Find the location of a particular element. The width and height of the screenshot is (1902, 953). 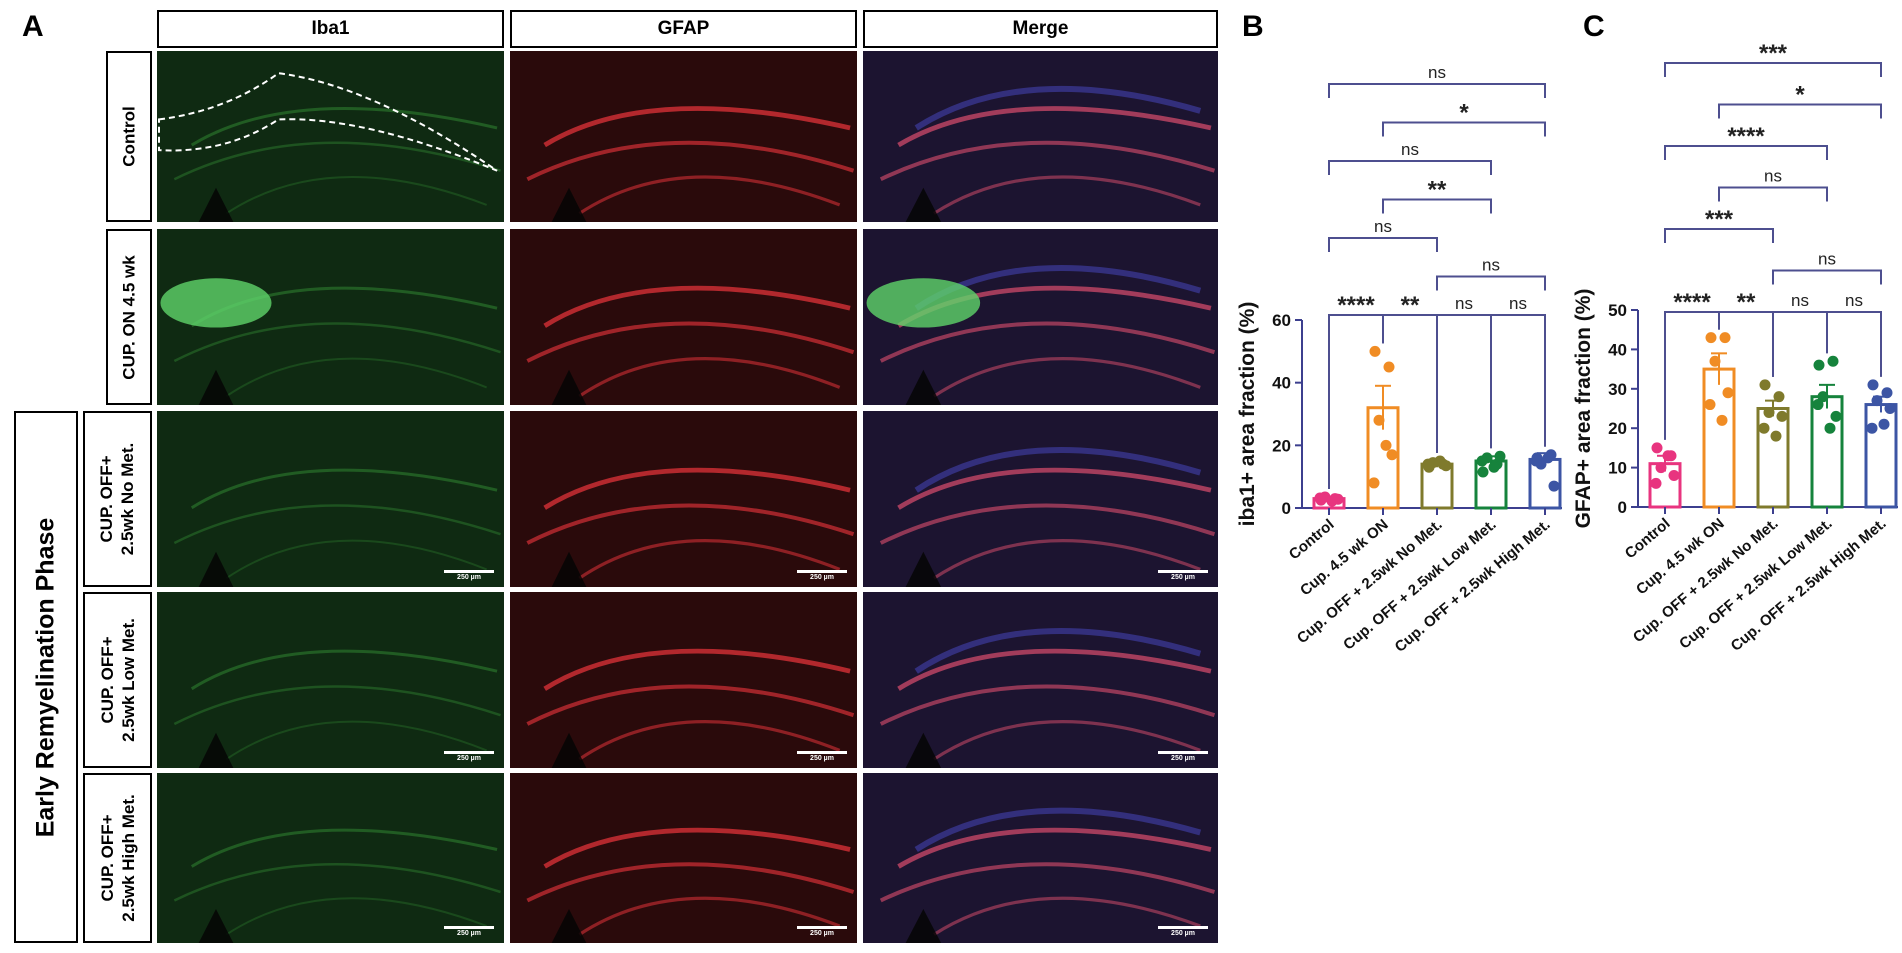

row-label-control: Control is located at coordinates (129, 136).